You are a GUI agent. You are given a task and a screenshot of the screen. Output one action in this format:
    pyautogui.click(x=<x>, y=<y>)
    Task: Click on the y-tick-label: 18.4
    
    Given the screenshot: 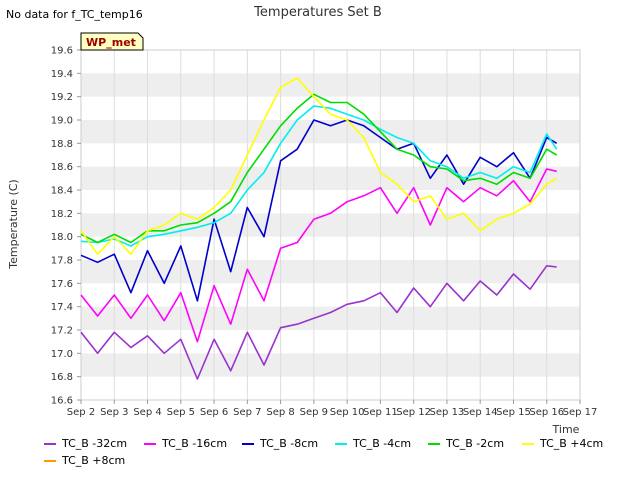 What is the action you would take?
    pyautogui.click(x=62, y=191)
    